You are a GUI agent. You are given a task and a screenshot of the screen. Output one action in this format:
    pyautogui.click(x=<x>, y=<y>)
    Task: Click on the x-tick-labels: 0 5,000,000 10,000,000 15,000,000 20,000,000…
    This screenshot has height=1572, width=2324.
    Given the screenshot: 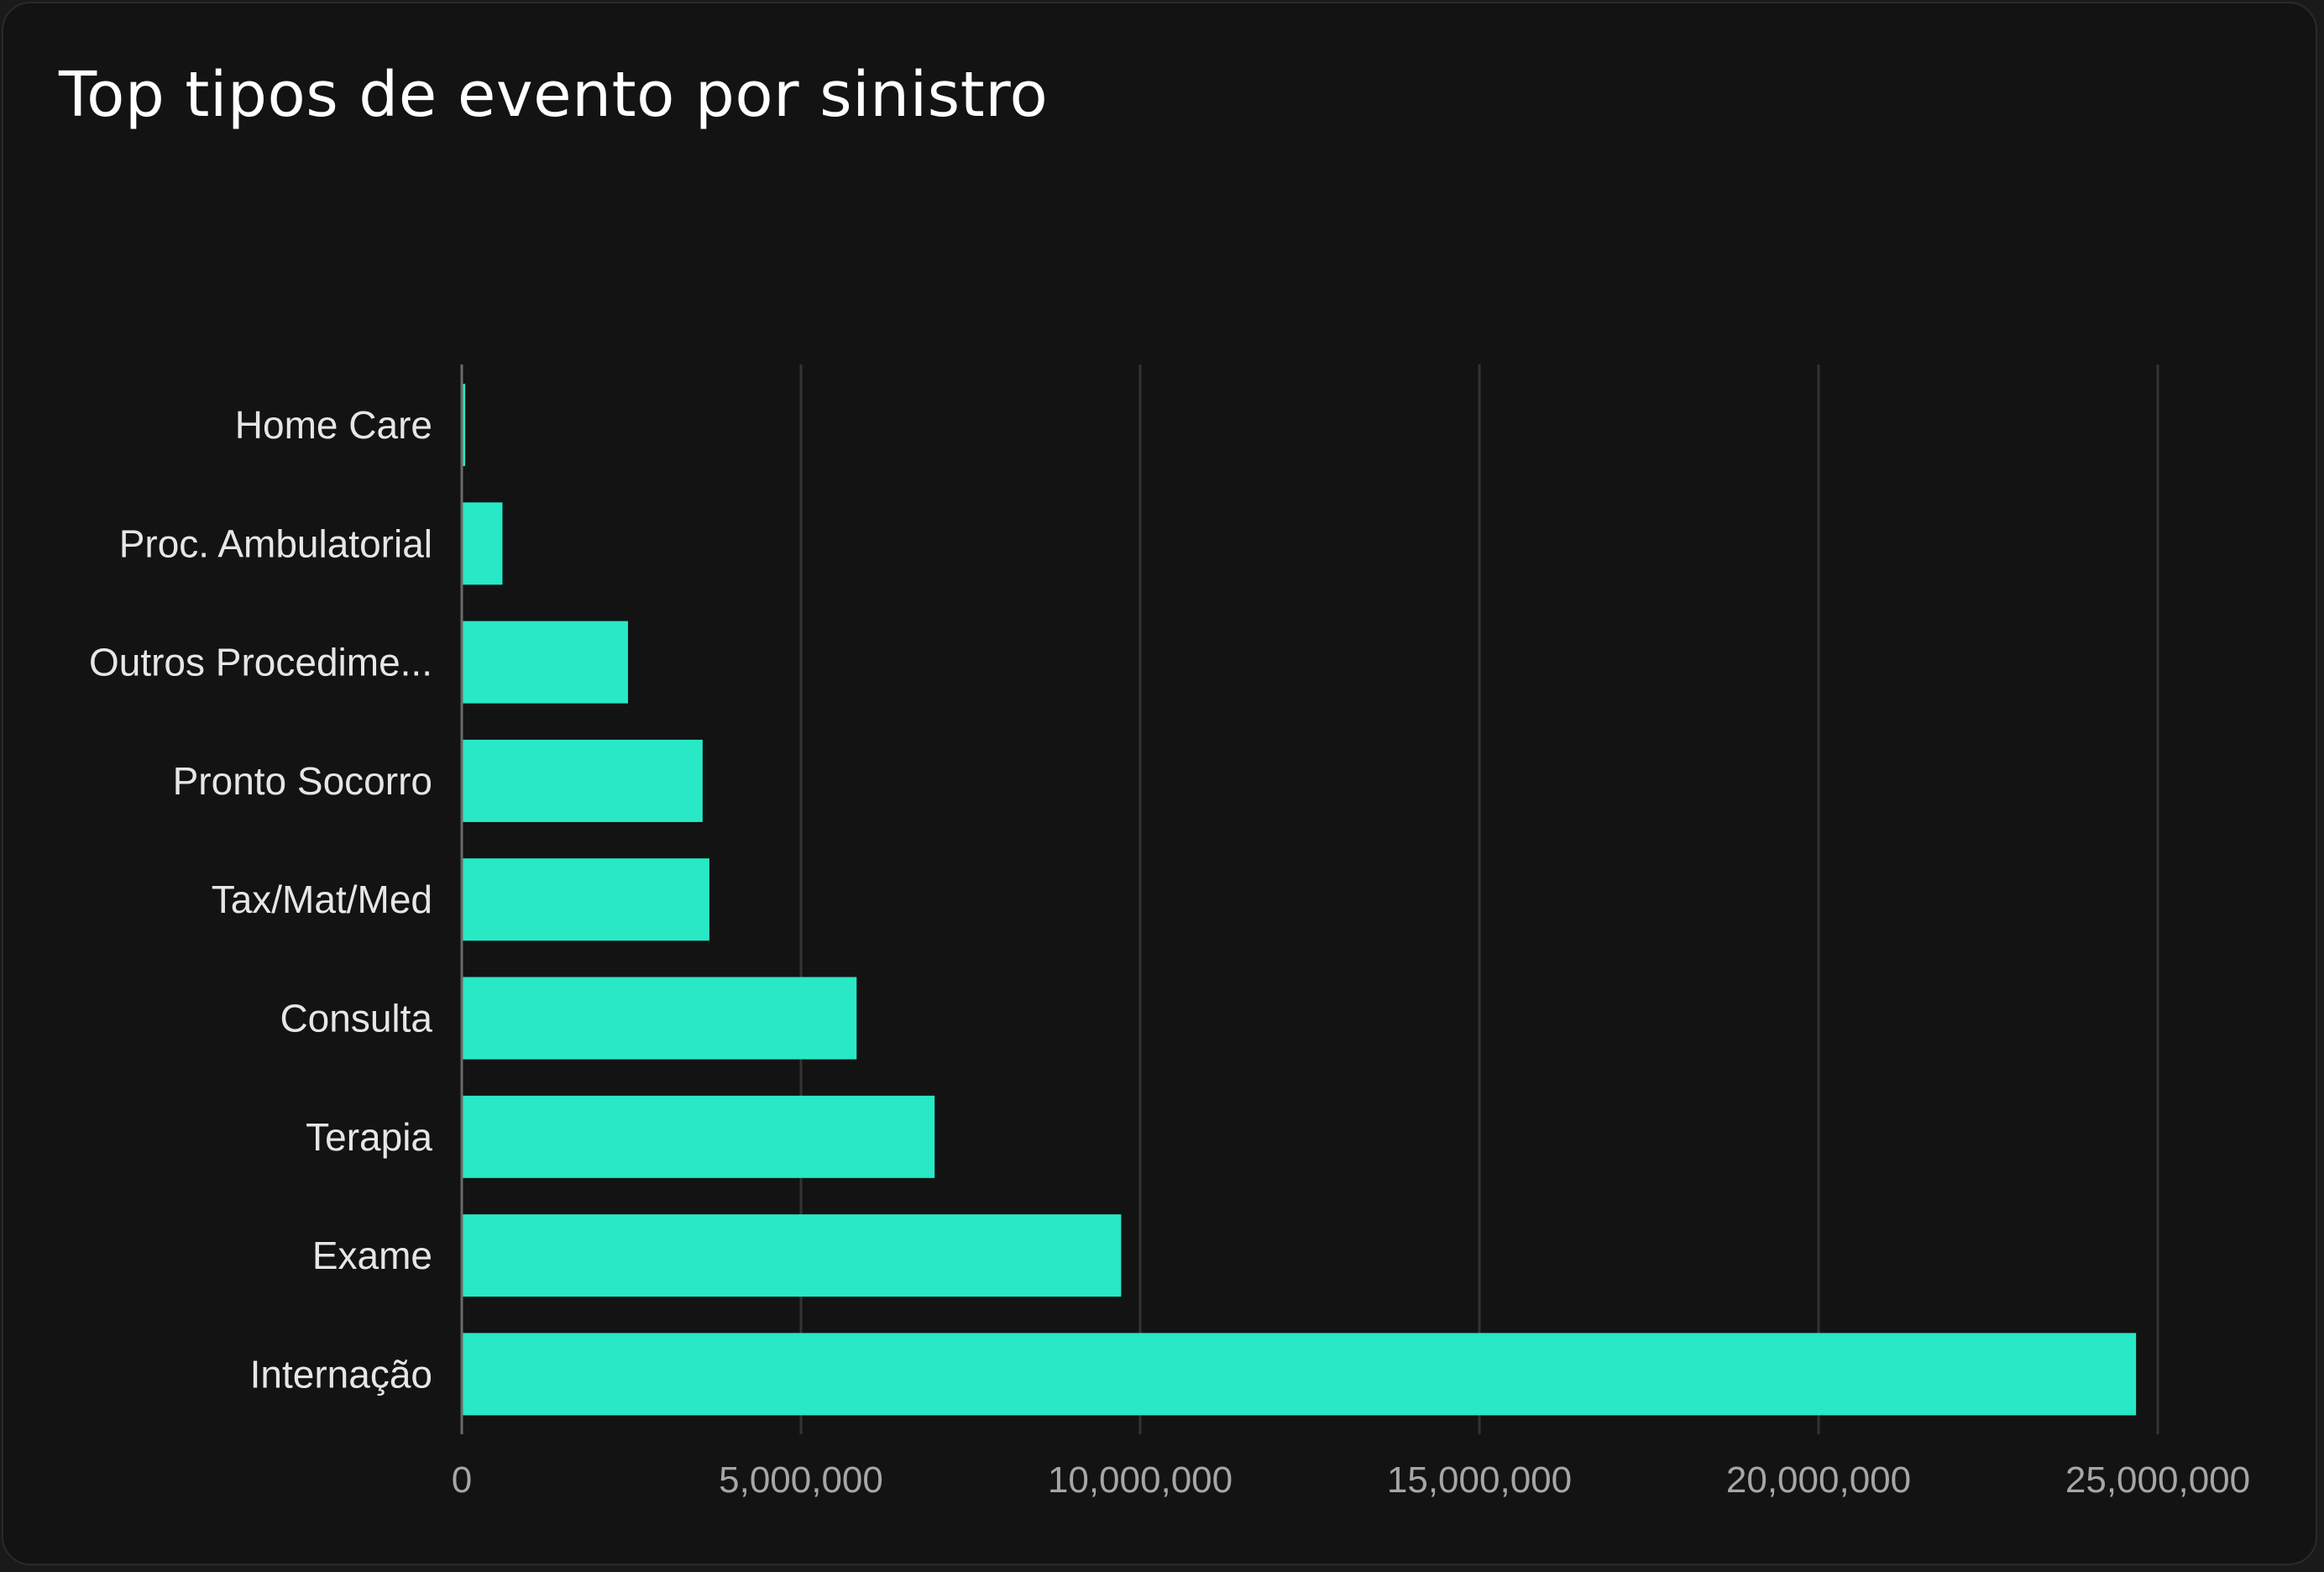 What is the action you would take?
    pyautogui.click(x=1351, y=1480)
    